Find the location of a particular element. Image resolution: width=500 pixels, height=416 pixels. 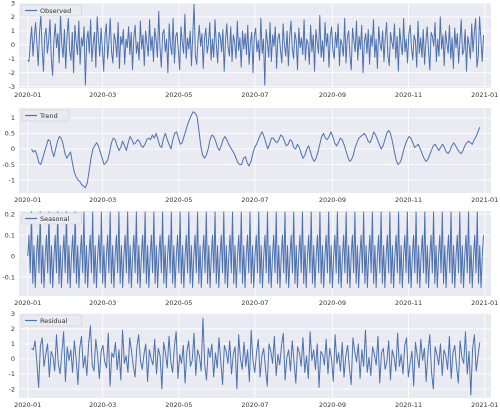

legend-label: Trend is located at coordinates (48, 116).